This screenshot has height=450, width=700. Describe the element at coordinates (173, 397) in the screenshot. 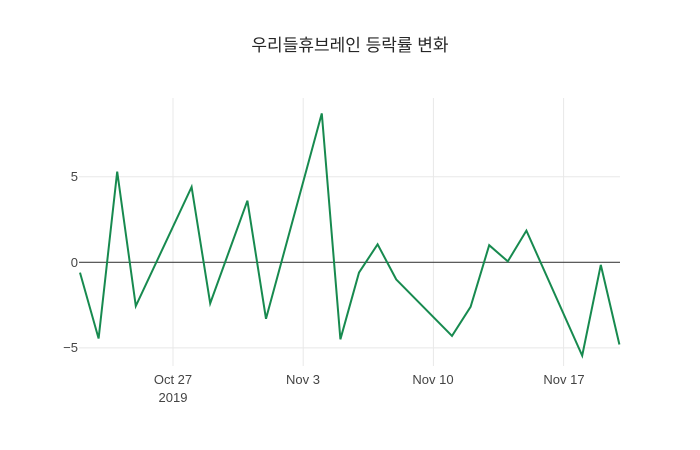

I see `x-tick-year: 2019` at that location.